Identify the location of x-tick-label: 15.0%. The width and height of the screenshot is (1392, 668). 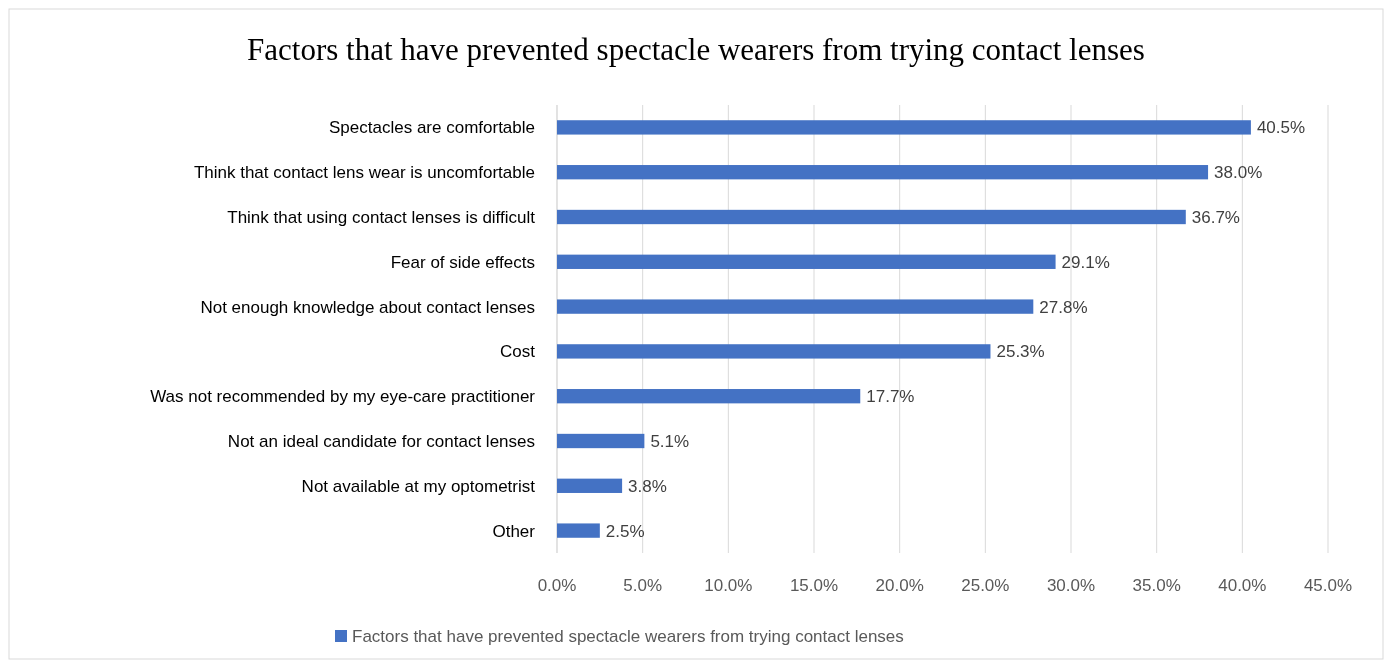
(814, 585).